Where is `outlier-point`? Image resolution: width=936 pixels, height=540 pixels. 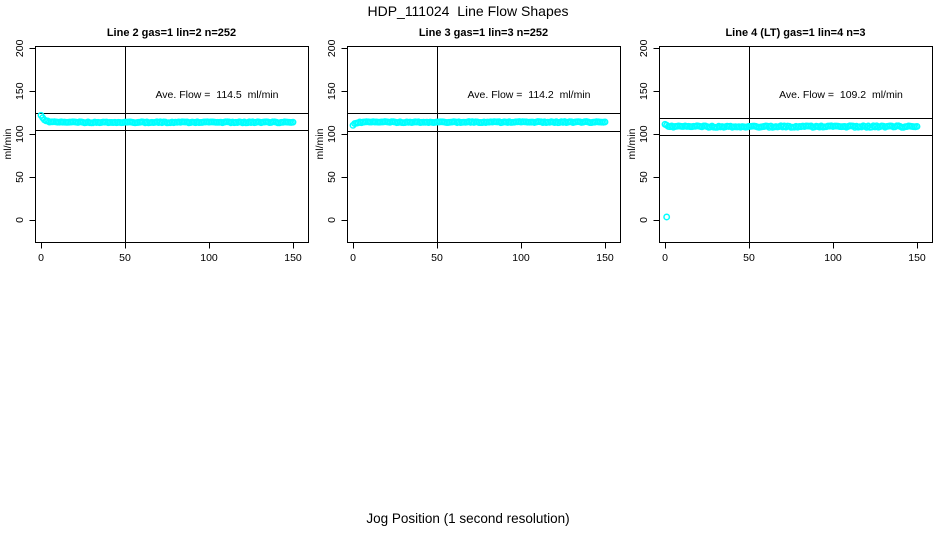
outlier-point is located at coordinates (667, 217).